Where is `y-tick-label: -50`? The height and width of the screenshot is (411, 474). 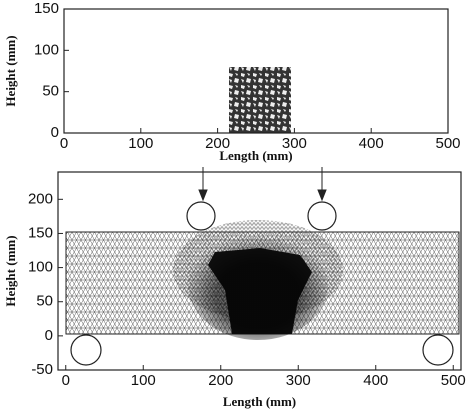 y-tick-label: -50 is located at coordinates (42, 369).